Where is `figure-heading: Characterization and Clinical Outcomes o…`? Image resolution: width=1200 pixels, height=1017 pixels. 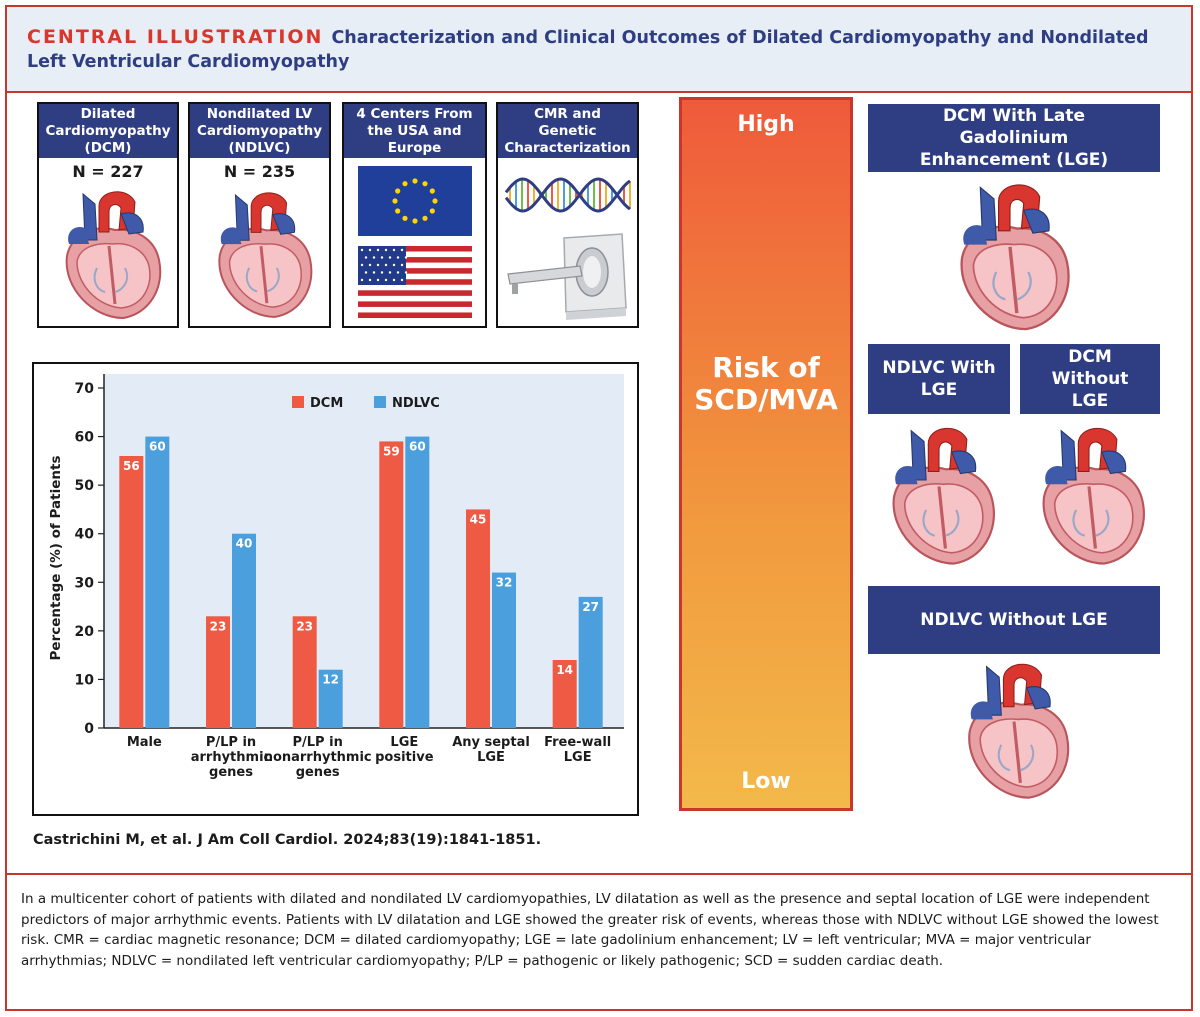
figure-heading: Characterization and Clinical Outcomes o… is located at coordinates (588, 50).